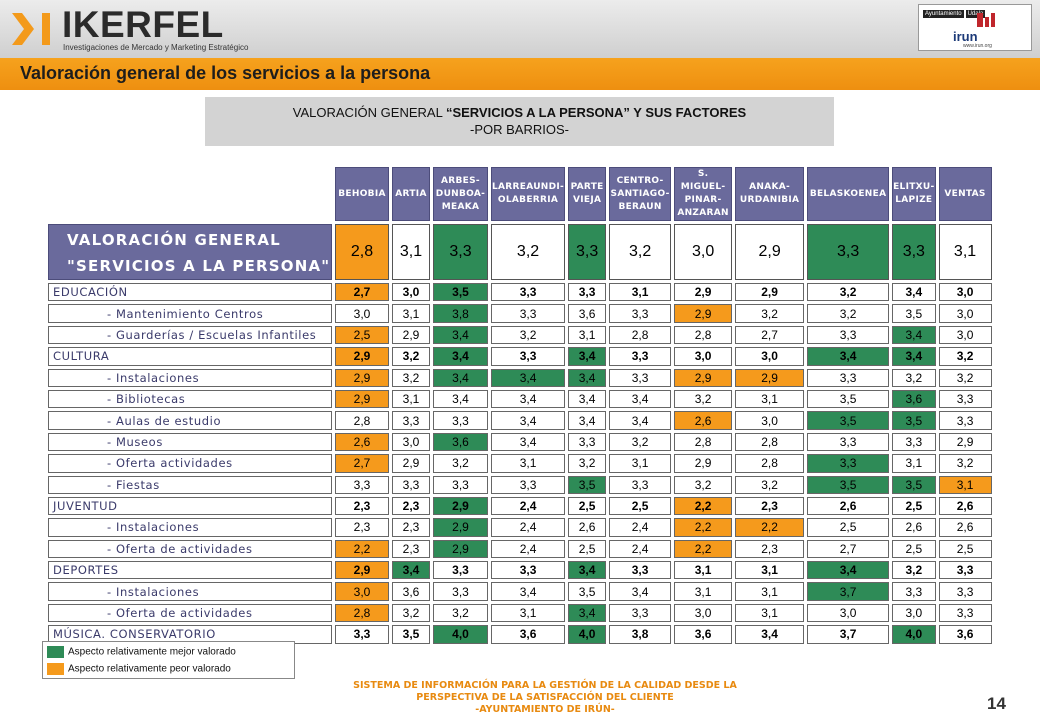  I want to click on category-label: JUVENTUD, so click(190, 506).